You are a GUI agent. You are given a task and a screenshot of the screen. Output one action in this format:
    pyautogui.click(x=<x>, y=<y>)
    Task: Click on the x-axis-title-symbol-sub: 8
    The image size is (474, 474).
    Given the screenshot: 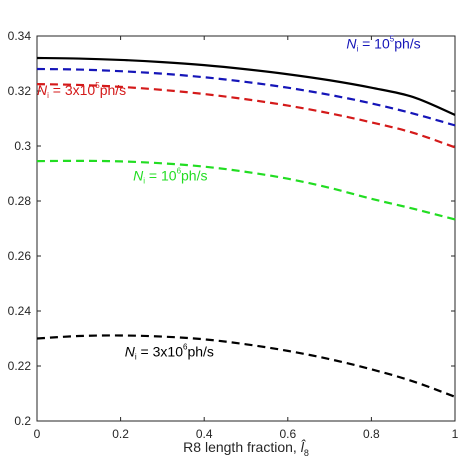 What is the action you would take?
    pyautogui.click(x=306, y=453)
    